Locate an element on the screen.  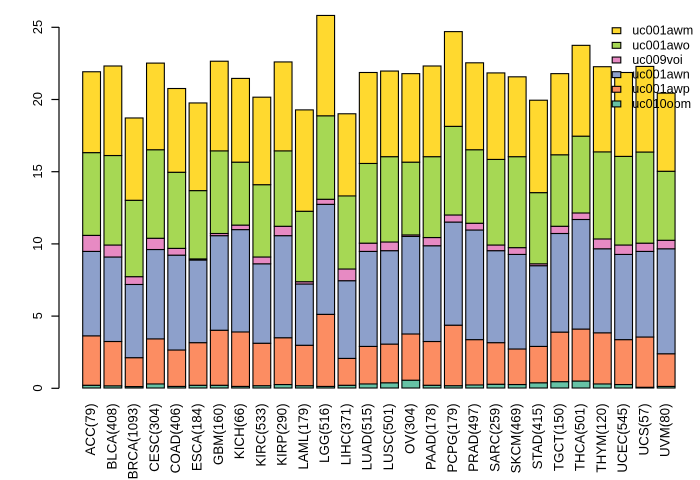
svg-text: uc001awm is located at coordinates (662, 31).